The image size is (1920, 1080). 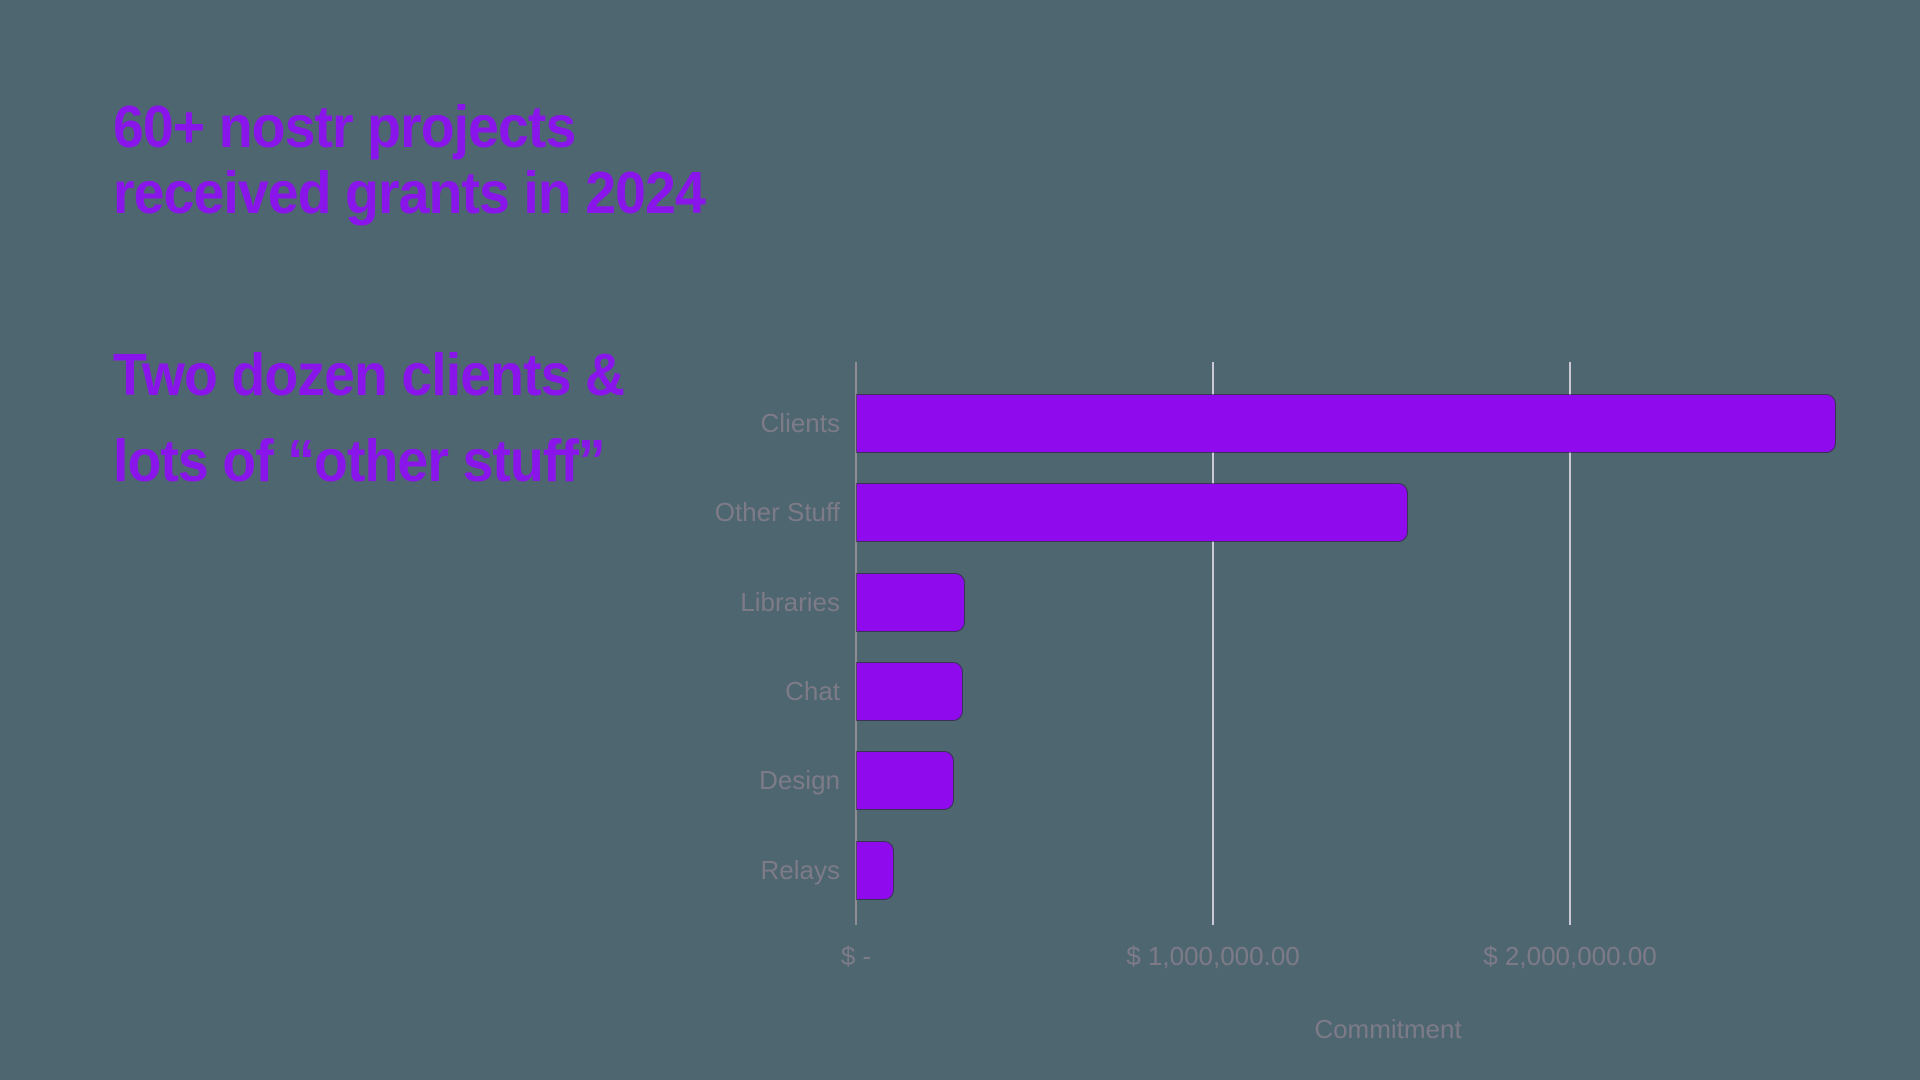 What do you see at coordinates (777, 512) in the screenshot?
I see `category-label-other-stuff: Other Stuff` at bounding box center [777, 512].